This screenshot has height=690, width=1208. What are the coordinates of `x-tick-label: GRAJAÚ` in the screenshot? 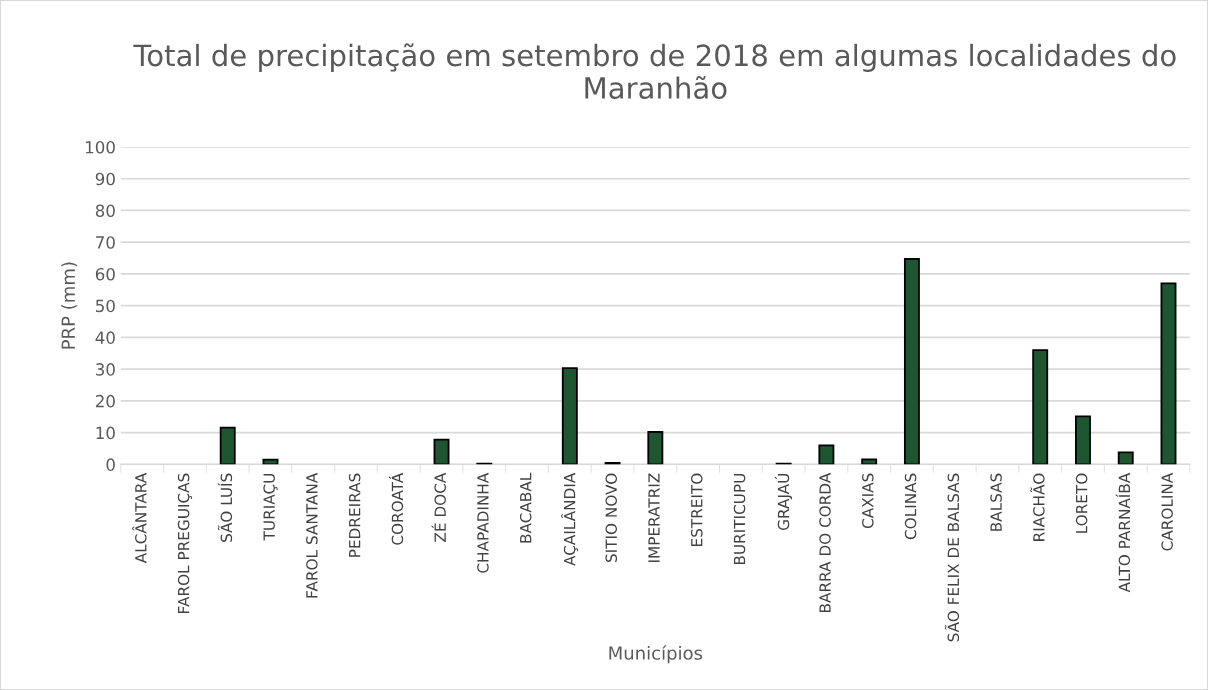 It's located at (783, 502).